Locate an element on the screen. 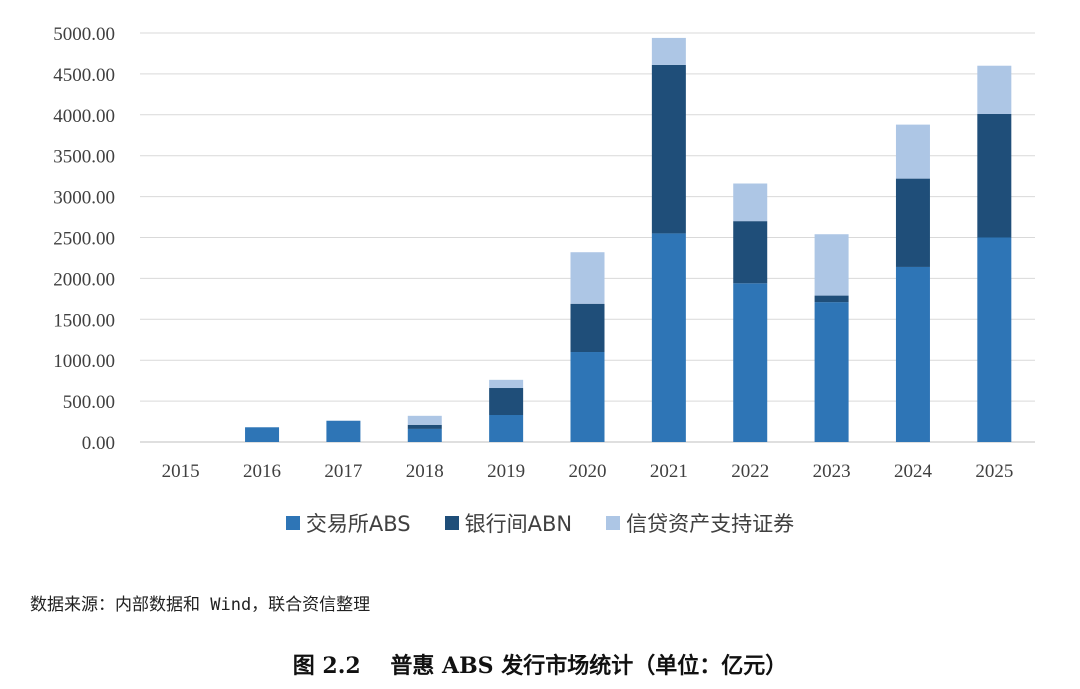 This screenshot has width=1080, height=689. y-tick-label: 1500.00 is located at coordinates (84, 320).